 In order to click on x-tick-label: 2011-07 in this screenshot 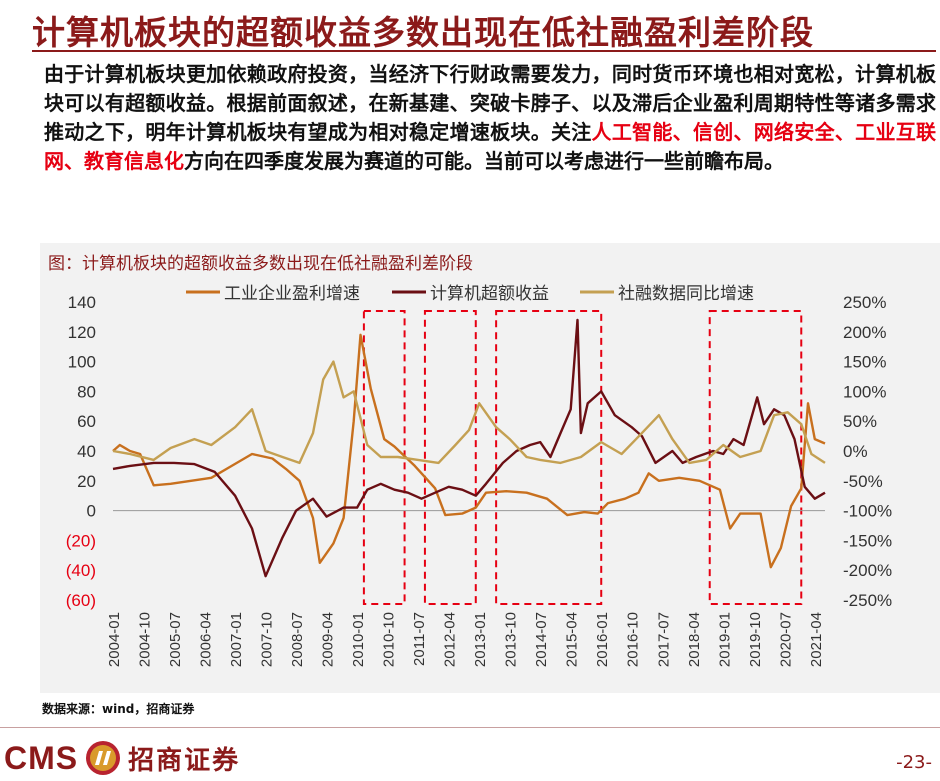, I will do `click(419, 639)`.